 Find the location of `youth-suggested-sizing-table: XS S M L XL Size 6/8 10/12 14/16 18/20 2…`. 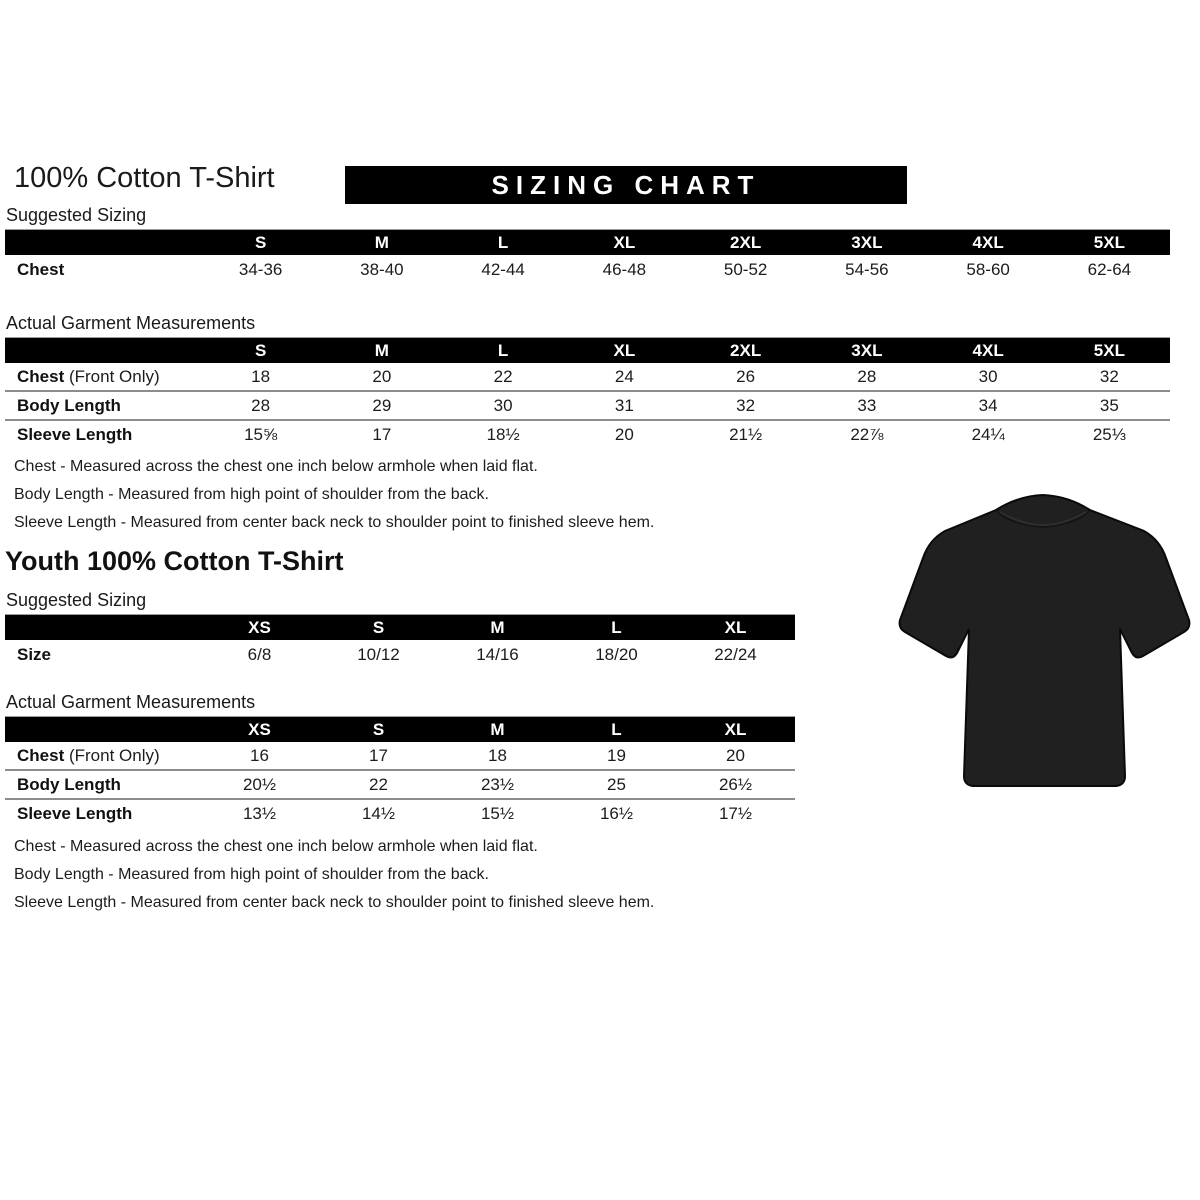

youth-suggested-sizing-table: XS S M L XL Size 6/8 10/12 14/16 18/20 2… is located at coordinates (400, 642).